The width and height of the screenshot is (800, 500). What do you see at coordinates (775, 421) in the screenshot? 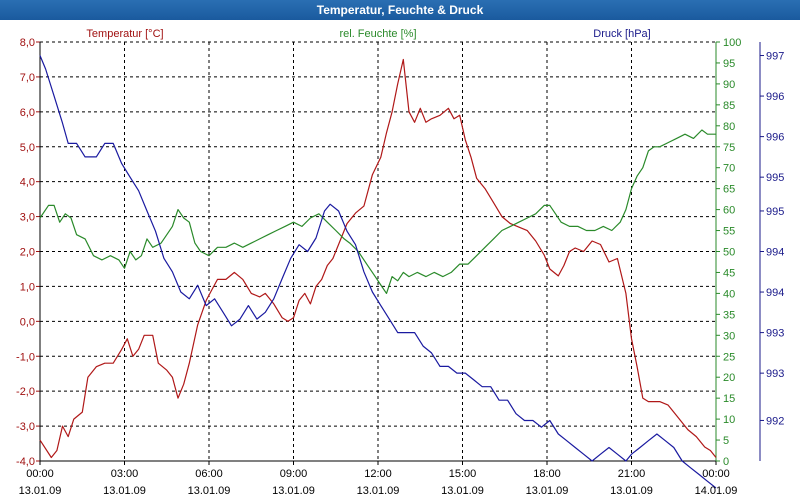
I see `pressure-tick-label: 992` at bounding box center [775, 421].